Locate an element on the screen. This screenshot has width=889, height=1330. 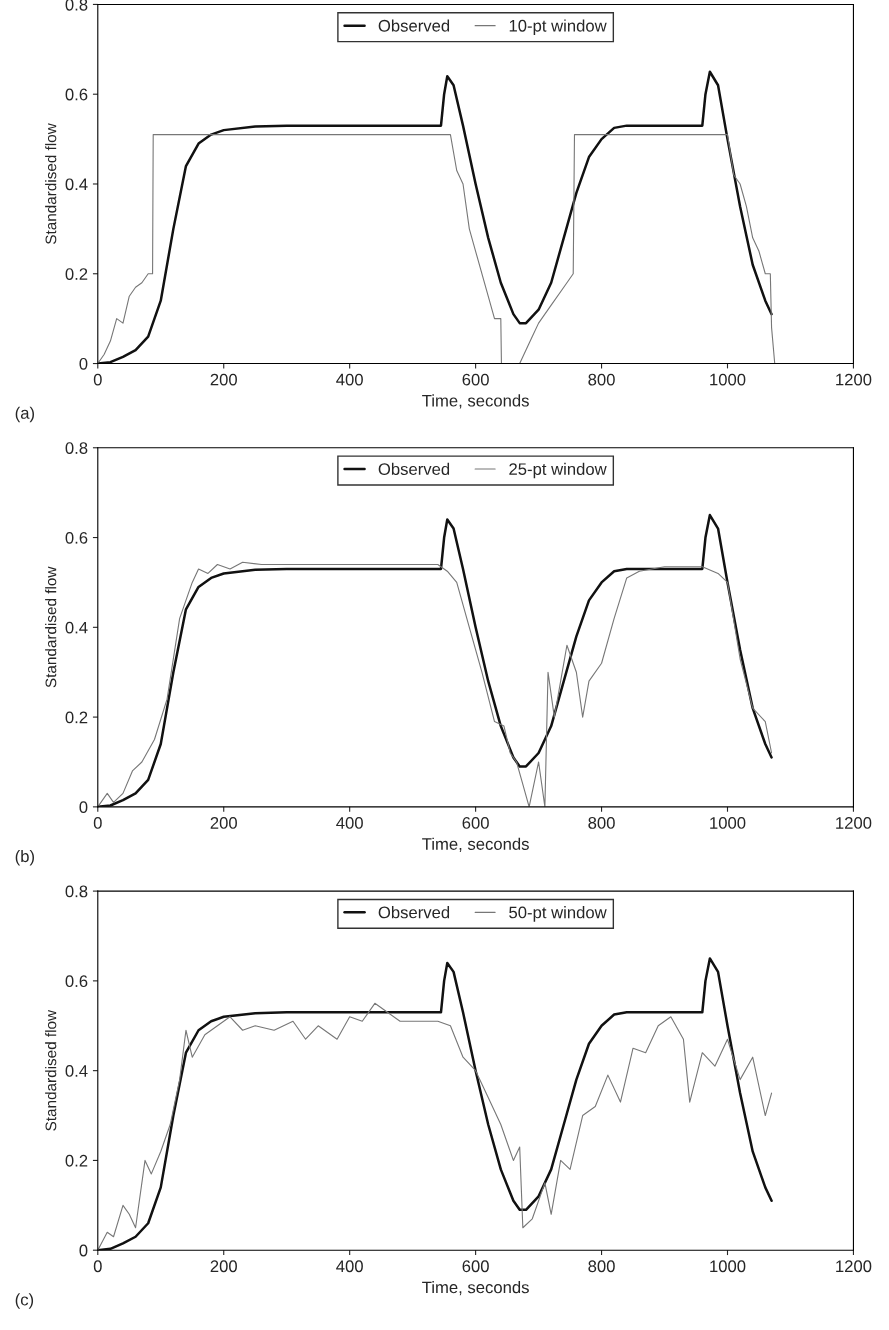
legend-label: 10-pt window is located at coordinates (558, 27).